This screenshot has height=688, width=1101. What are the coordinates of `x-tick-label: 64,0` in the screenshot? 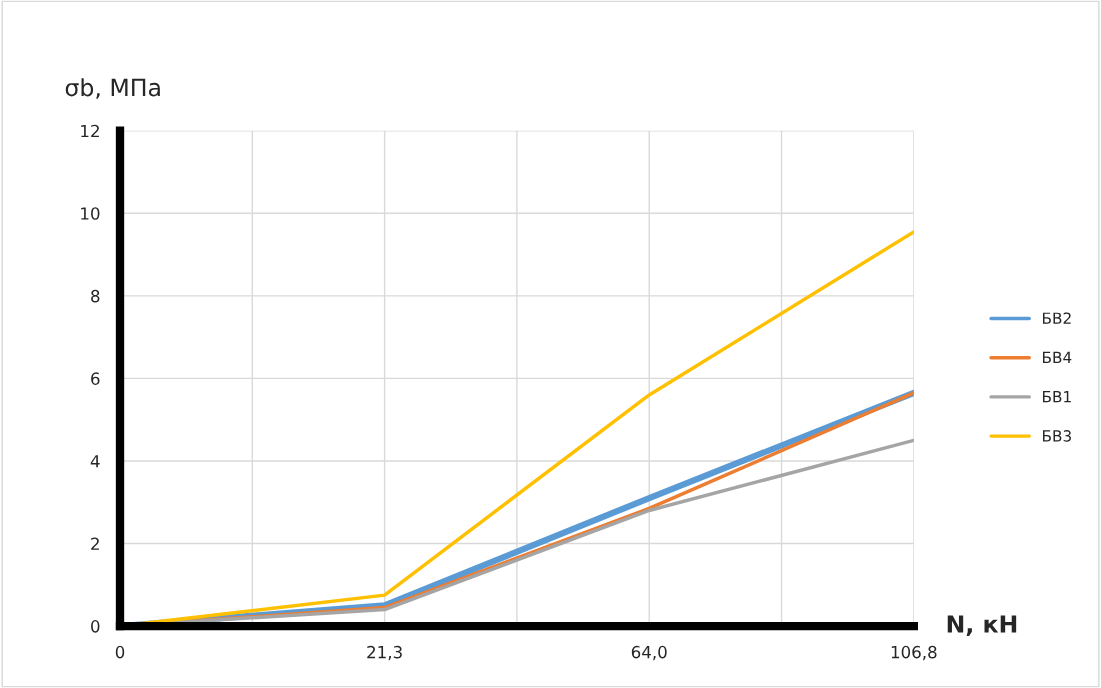 It's located at (649, 653).